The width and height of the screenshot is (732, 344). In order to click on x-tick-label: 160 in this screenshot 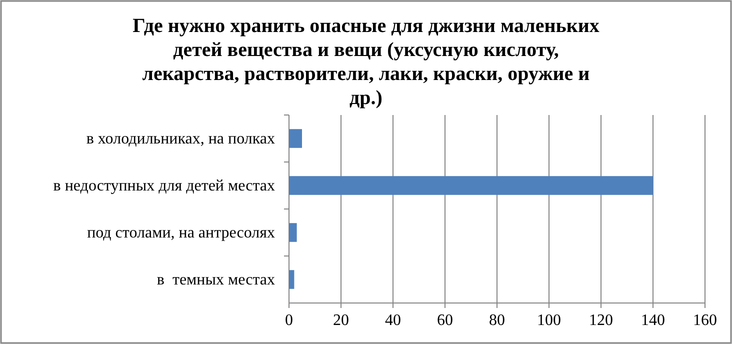, I will do `click(705, 320)`.